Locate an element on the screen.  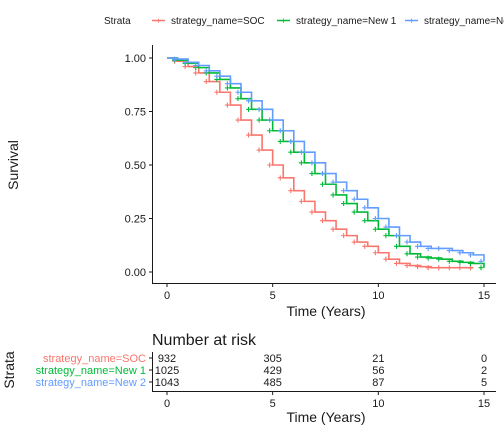
y-ticks: 0.00 0.25 0.50 0.75 1.00 is located at coordinates (139, 166).